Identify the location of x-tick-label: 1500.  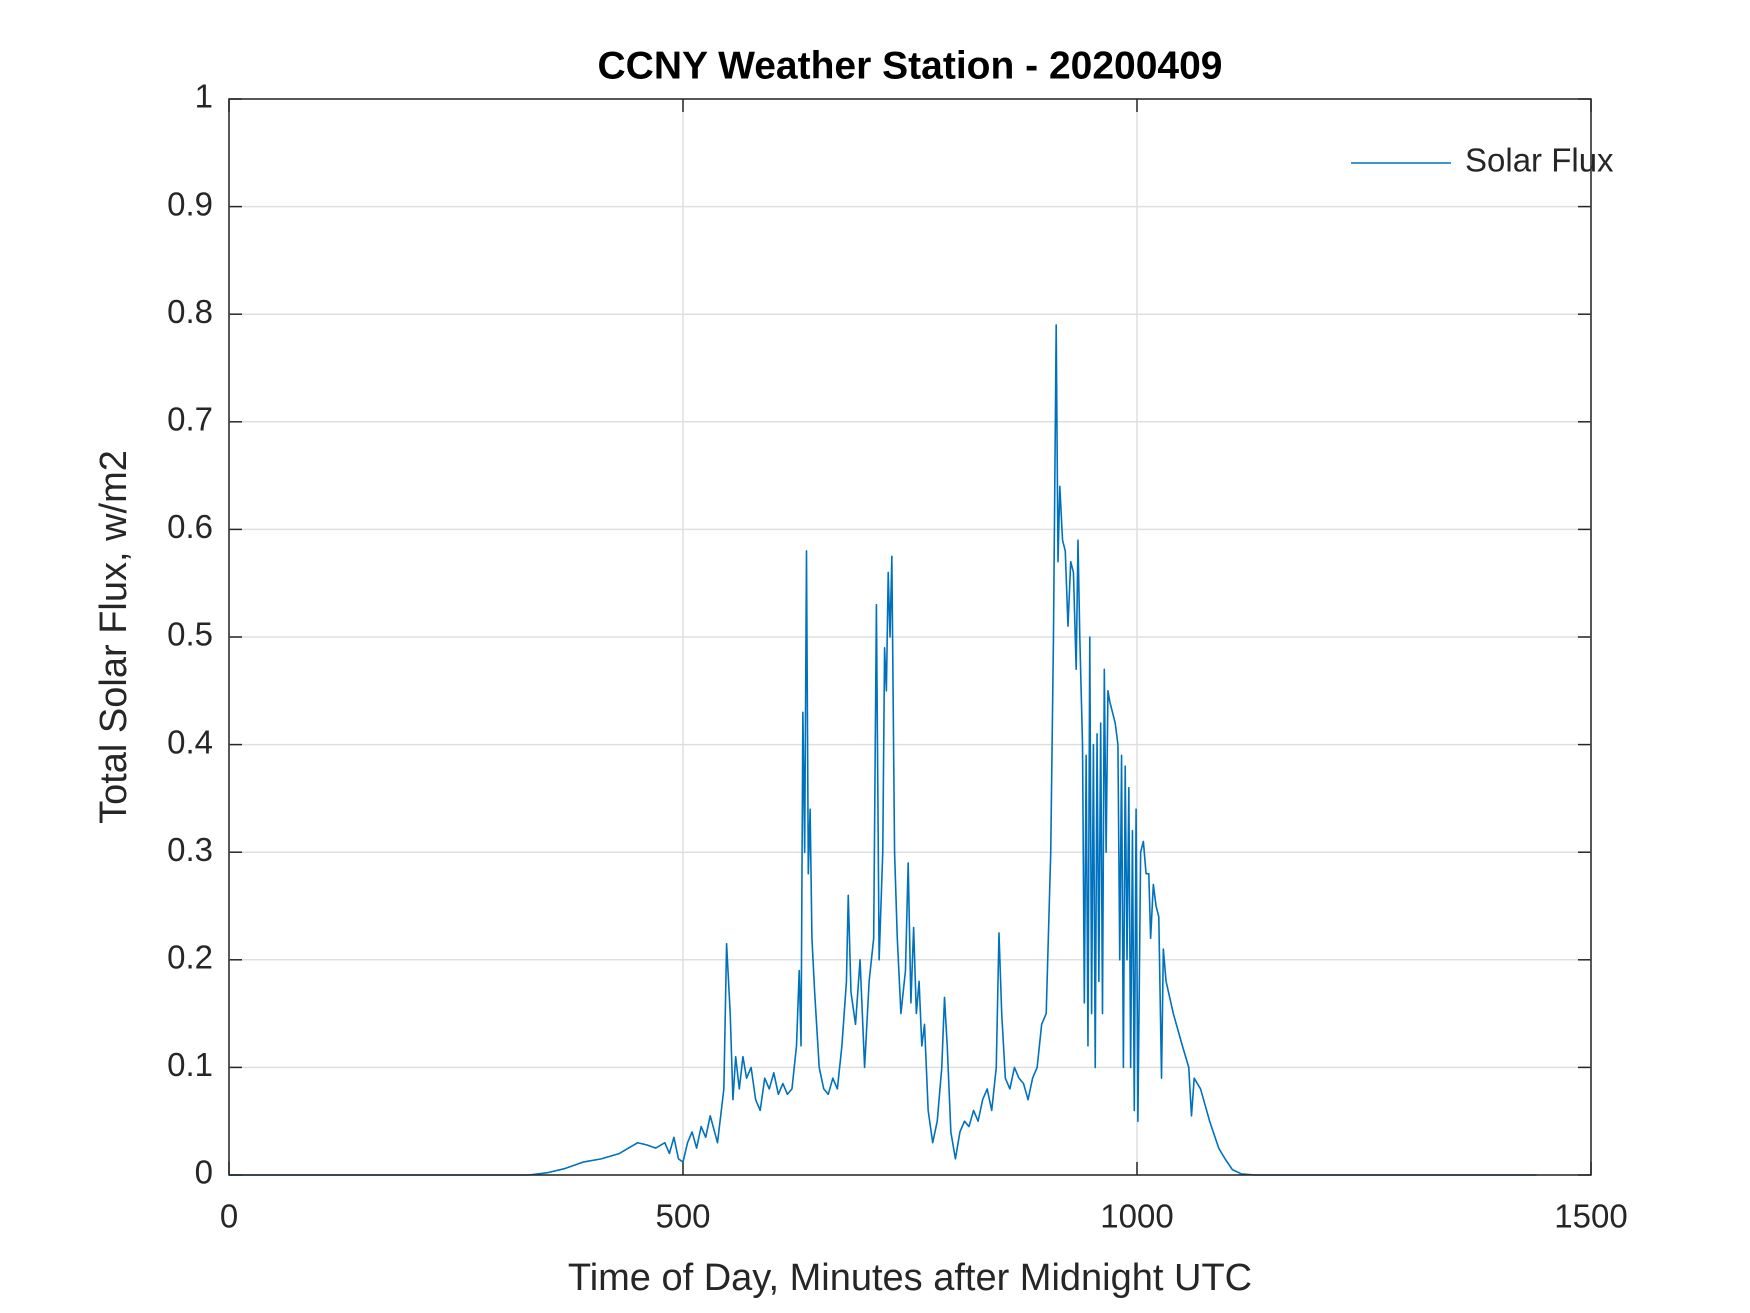
(1590, 1216).